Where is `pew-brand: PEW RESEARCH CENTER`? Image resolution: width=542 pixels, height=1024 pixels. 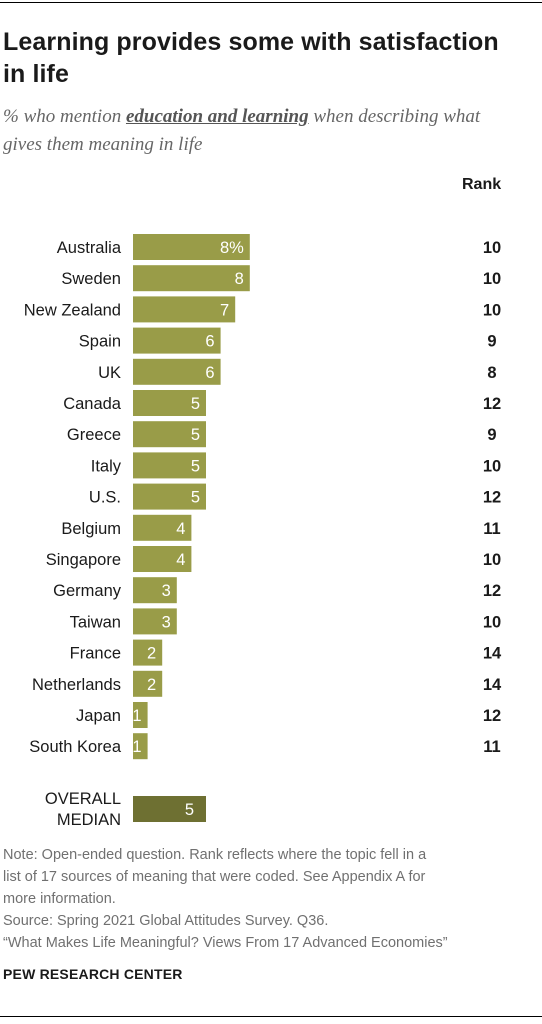 pew-brand: PEW RESEARCH CENTER is located at coordinates (93, 974).